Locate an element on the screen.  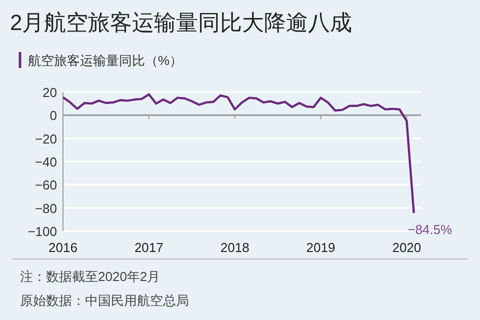
y-tick-label: −40 is located at coordinates (45, 162).